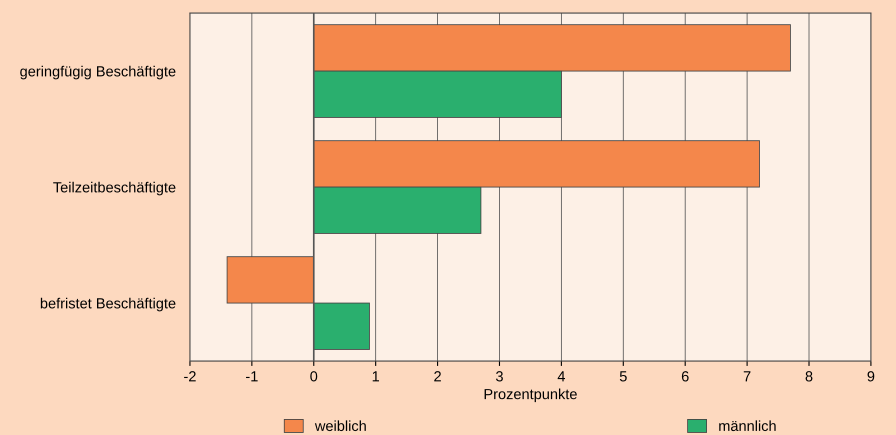  Describe the element at coordinates (114, 189) in the screenshot. I see `y-tick-label: Teilzeitbeschäftigte` at that location.